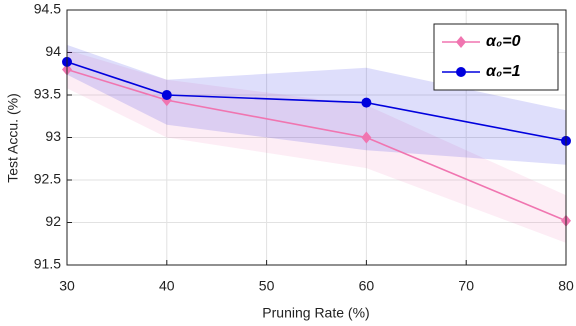 This screenshot has height=326, width=576. I want to click on y-tick-label: 93, so click(53, 136).